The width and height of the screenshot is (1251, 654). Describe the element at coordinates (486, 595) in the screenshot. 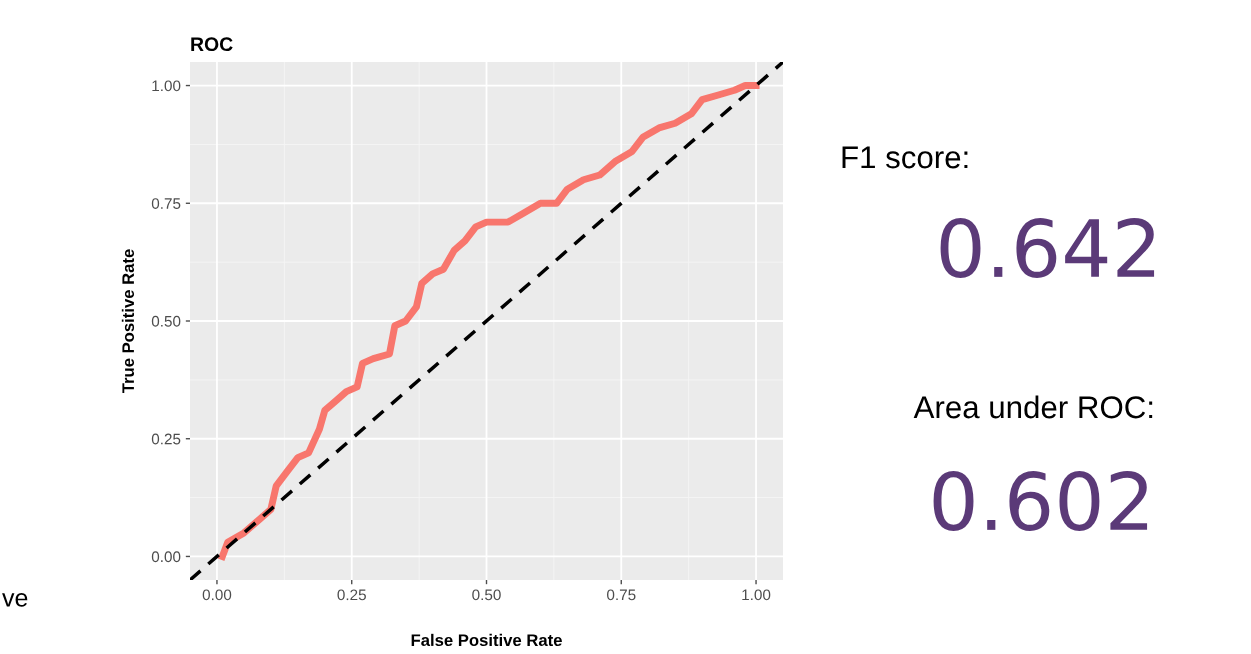

I see `x-tick-label: 0.50` at that location.